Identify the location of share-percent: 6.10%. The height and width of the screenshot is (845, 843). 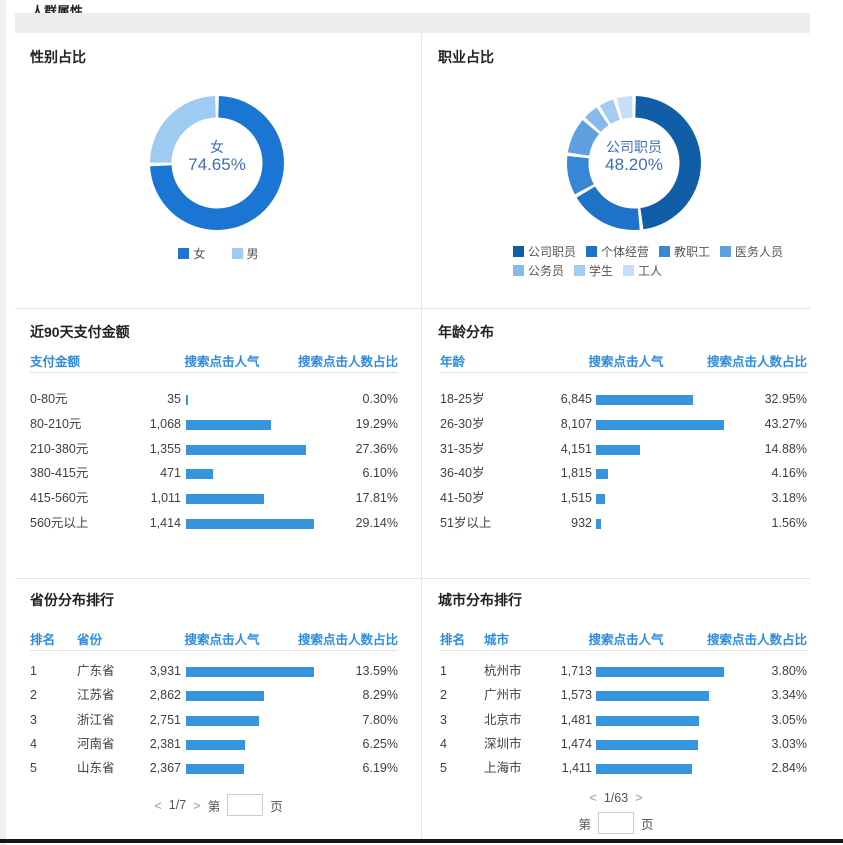
(380, 473).